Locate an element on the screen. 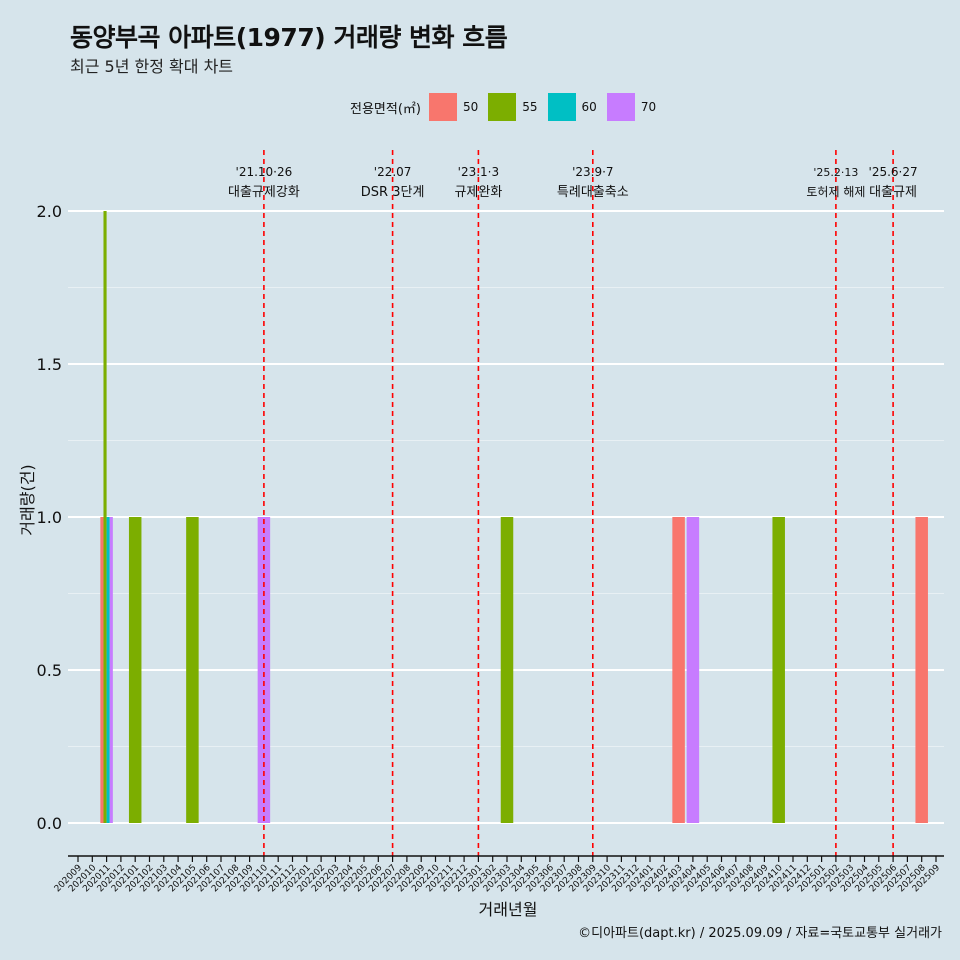  legend-item-60: 60 is located at coordinates (574, 107).